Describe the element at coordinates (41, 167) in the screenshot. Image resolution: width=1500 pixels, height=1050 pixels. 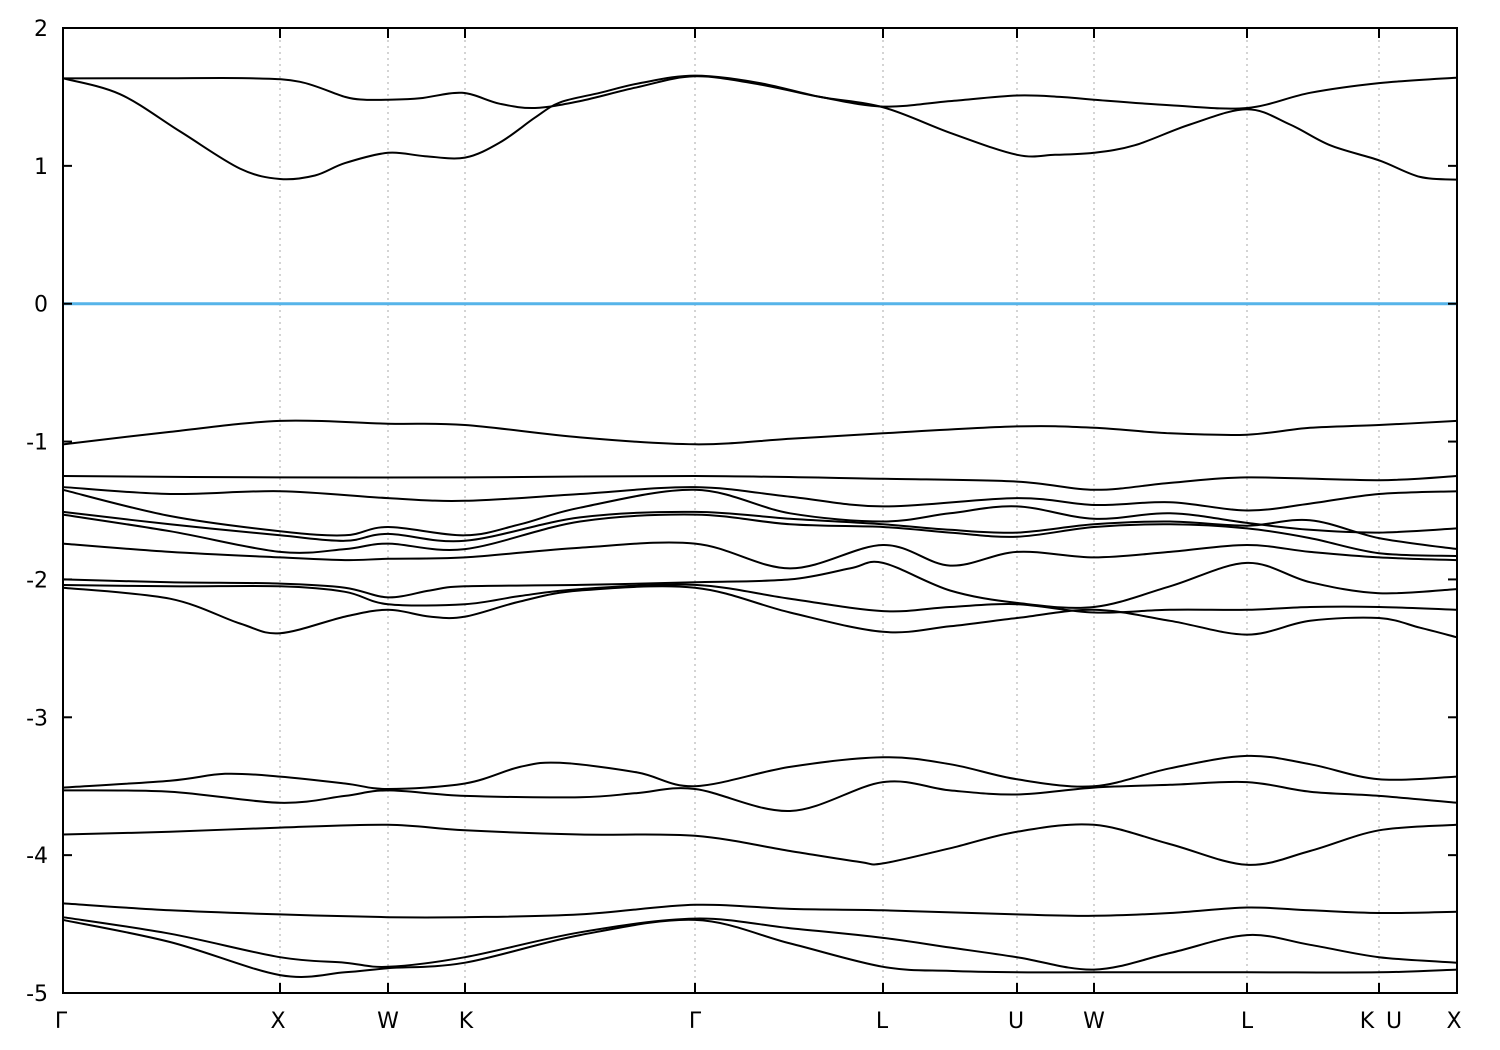
I see `y-axis-label: 1` at that location.